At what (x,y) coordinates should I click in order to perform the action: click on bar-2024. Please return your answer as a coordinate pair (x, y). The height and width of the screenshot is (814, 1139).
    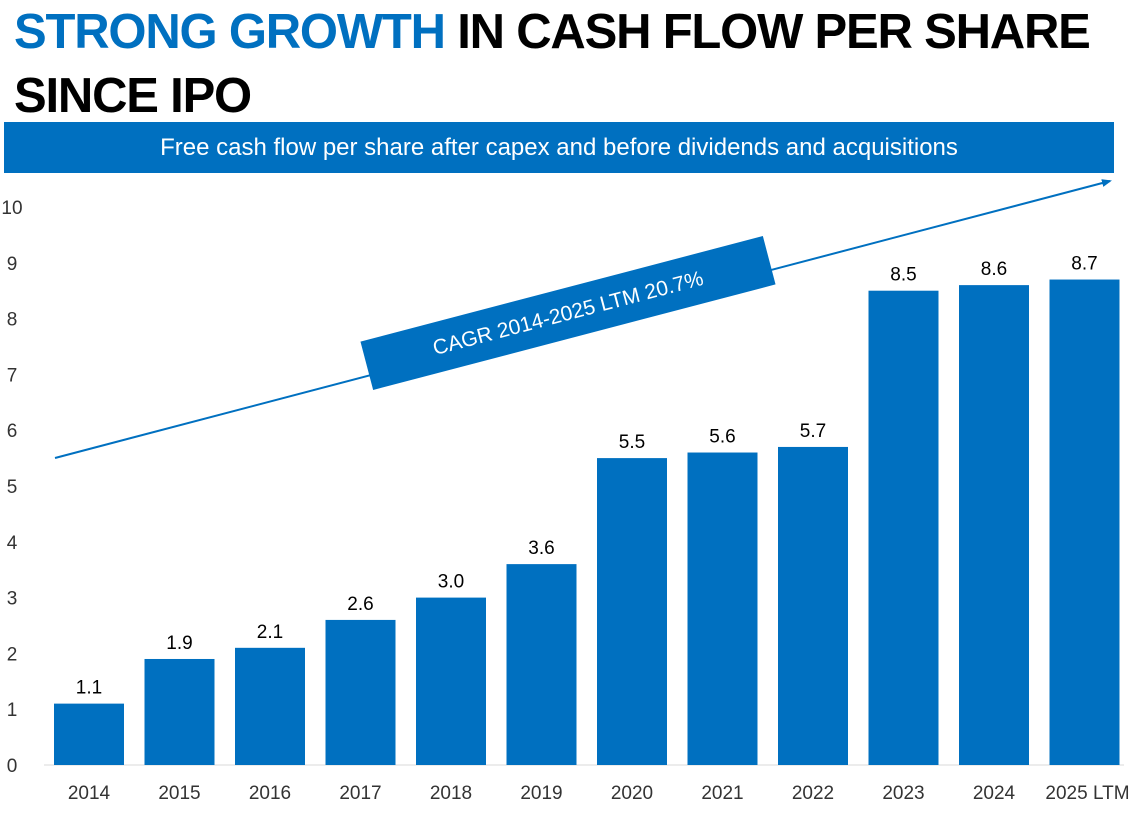
    Looking at the image, I should click on (994, 525).